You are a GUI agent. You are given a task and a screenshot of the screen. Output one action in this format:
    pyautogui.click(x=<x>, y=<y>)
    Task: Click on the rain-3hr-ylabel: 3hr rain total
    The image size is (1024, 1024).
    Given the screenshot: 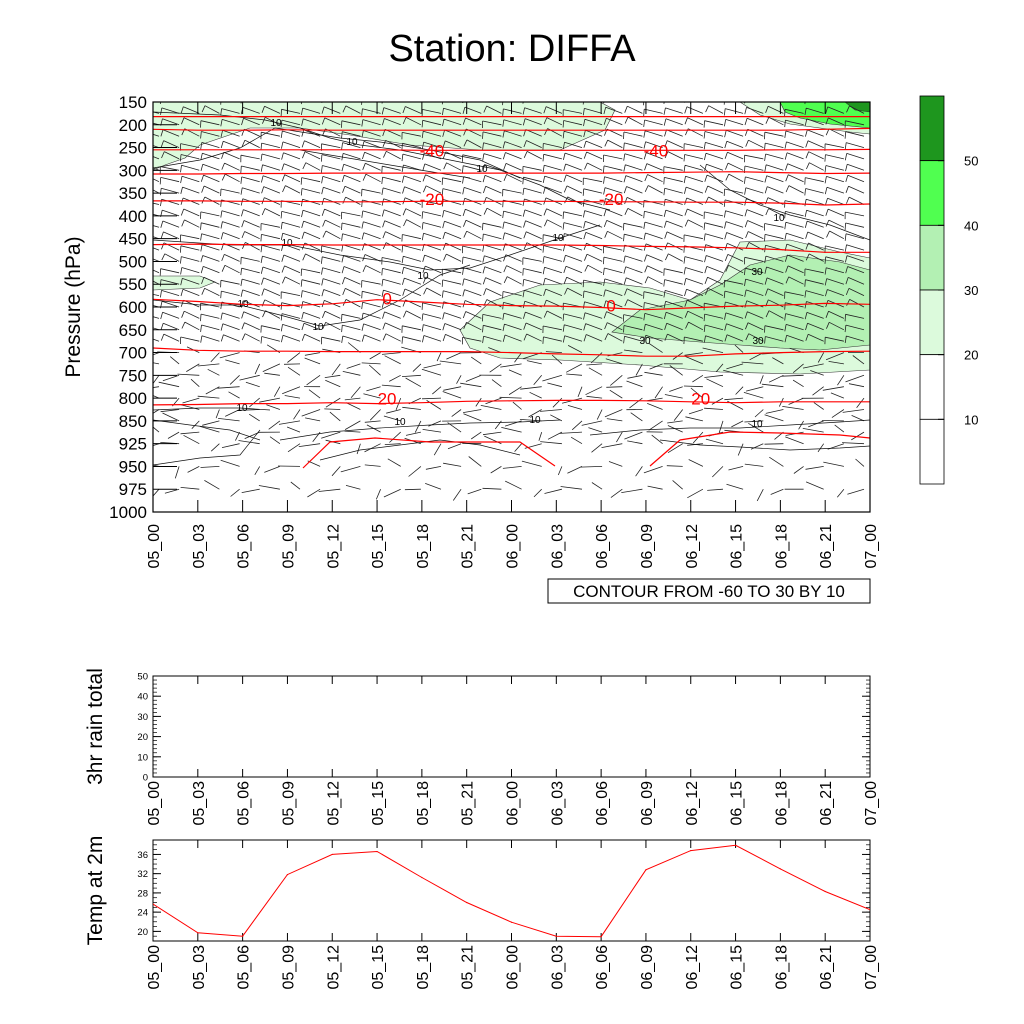 What is the action you would take?
    pyautogui.click(x=95, y=726)
    